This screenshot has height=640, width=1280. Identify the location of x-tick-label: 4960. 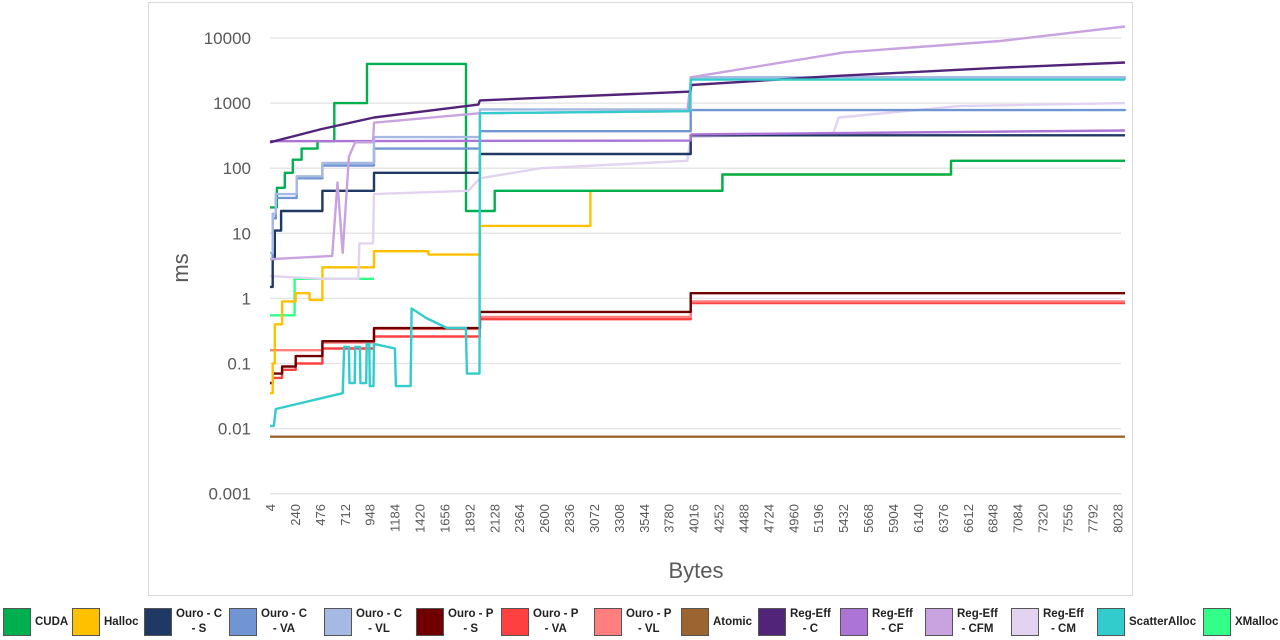
(793, 518).